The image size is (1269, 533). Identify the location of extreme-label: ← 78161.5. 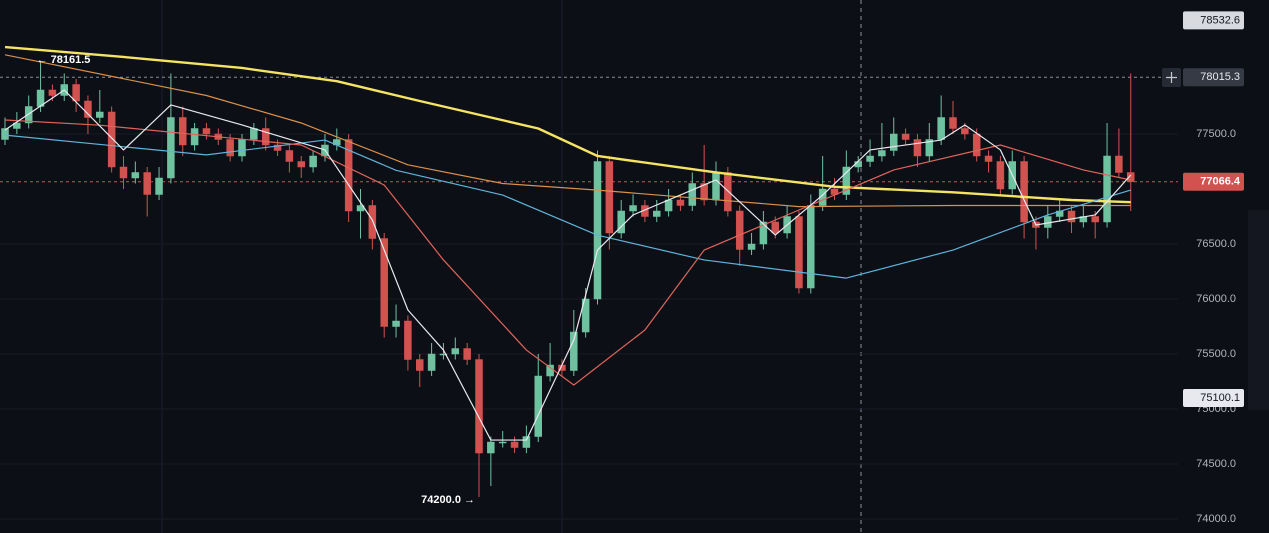
(64, 60).